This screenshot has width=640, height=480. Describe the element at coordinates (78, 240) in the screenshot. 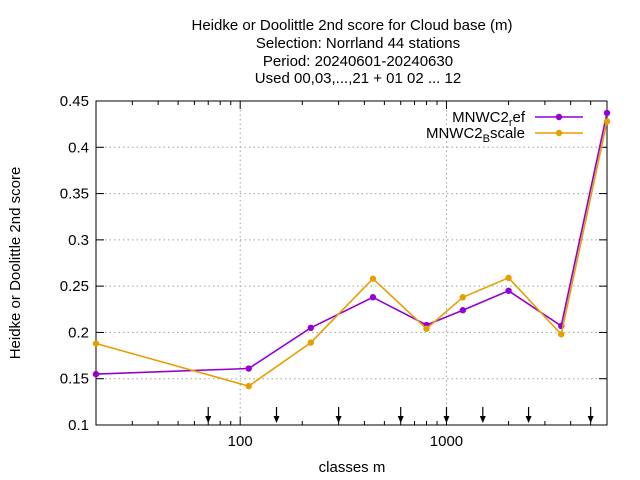

I see `y-tick-label: 0.3` at that location.